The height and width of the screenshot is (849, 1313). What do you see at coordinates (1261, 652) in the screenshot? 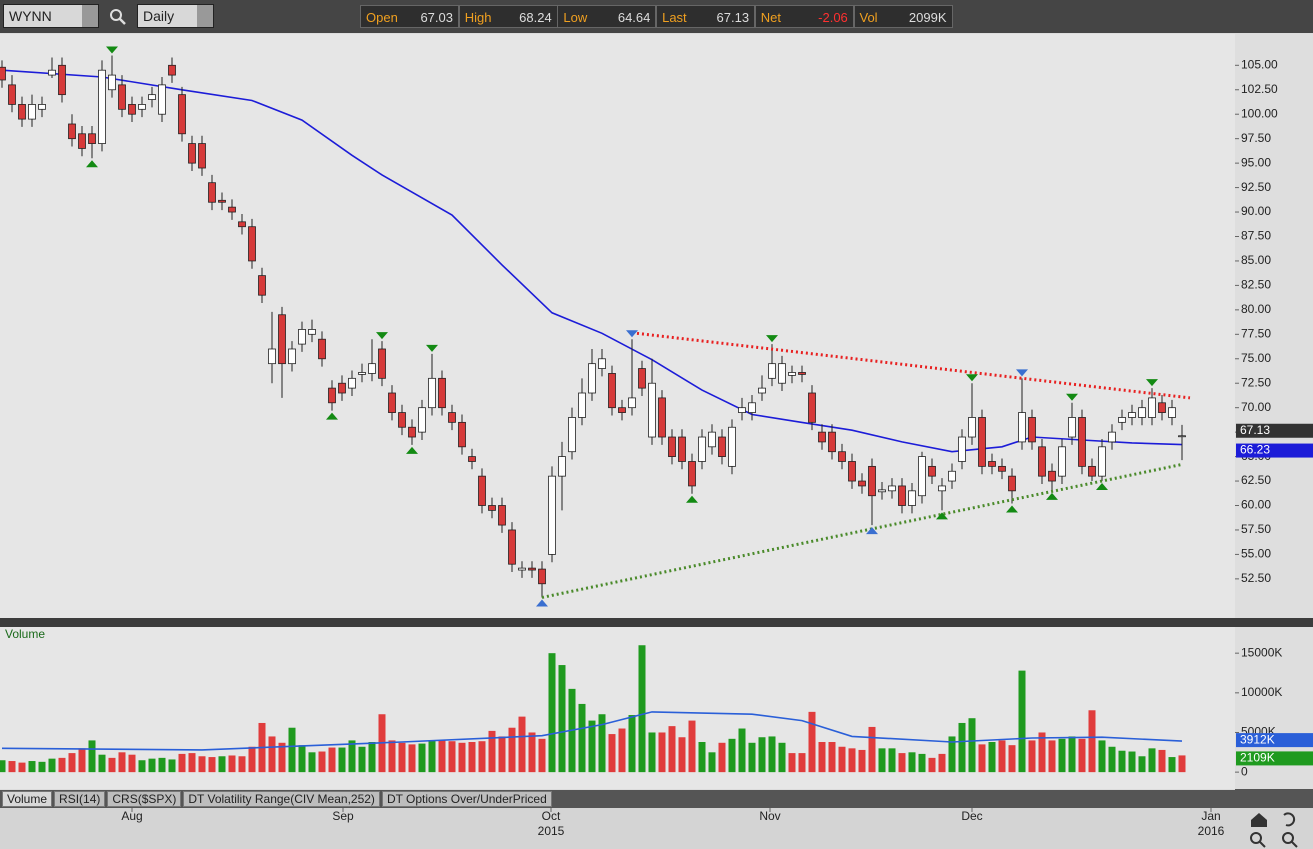
I see `y-tick-label: 15000K` at bounding box center [1261, 652].